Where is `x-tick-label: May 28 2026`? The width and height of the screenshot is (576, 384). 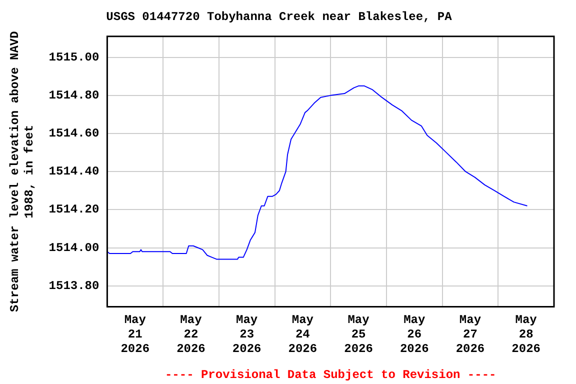 x-tick-label: May 28 2026 is located at coordinates (526, 334).